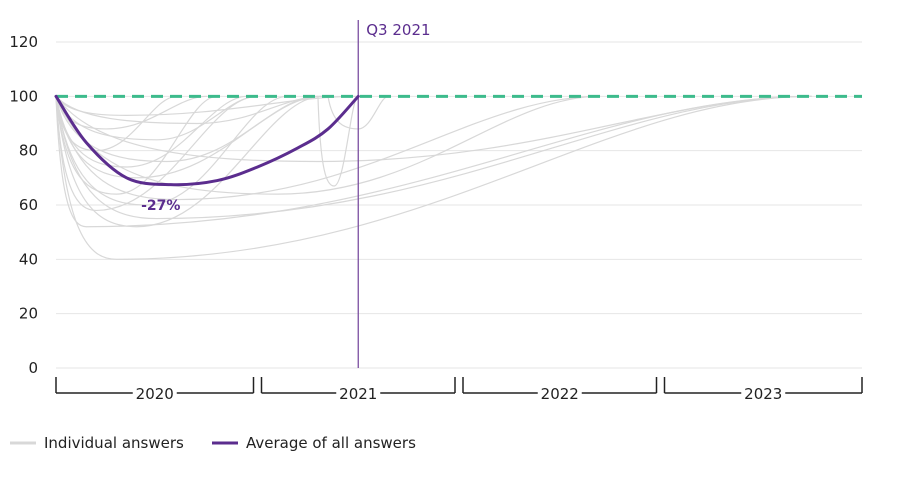 This screenshot has width=900, height=488. I want to click on y-tick-label: 40, so click(28, 259).